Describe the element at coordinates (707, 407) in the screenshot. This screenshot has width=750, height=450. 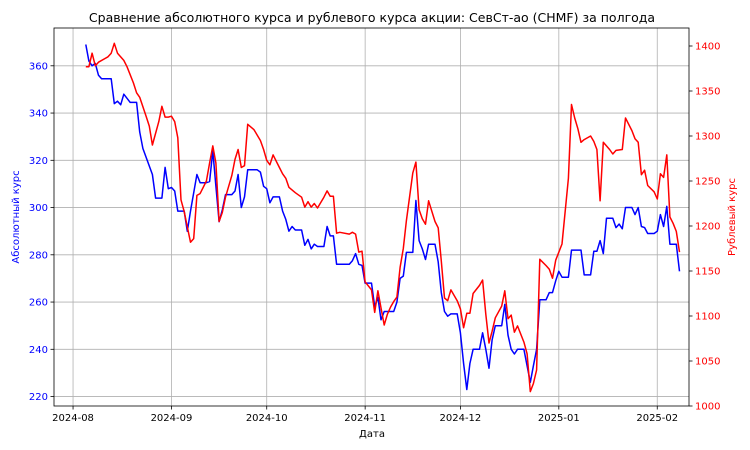
I see `right-tick-label: 1000` at that location.